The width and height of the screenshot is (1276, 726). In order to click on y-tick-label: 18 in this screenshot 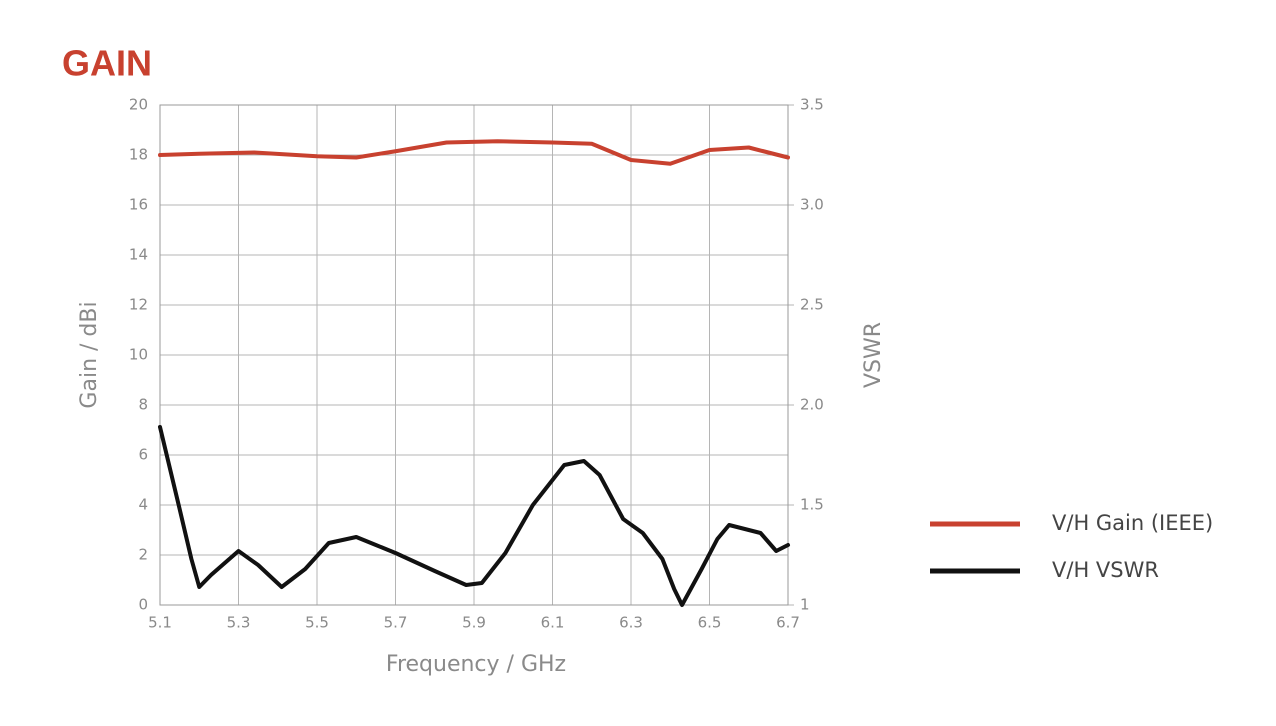, I will do `click(138, 155)`.